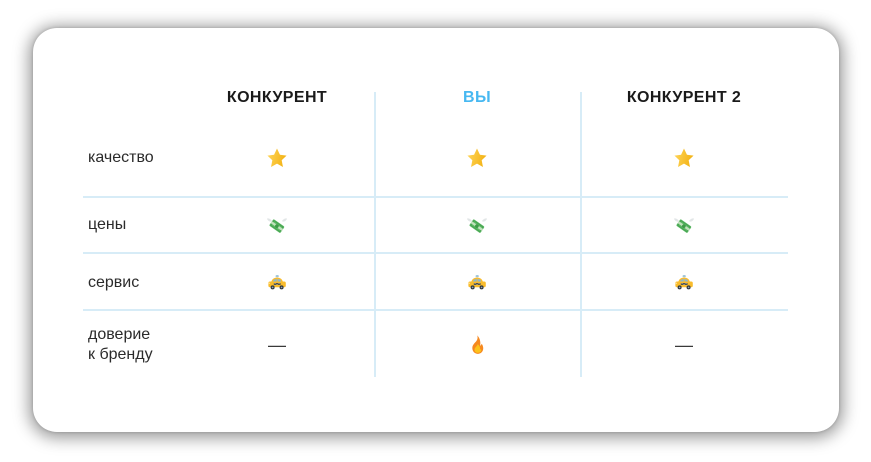 The width and height of the screenshot is (871, 462). I want to click on cell-quality-you, so click(477, 158).